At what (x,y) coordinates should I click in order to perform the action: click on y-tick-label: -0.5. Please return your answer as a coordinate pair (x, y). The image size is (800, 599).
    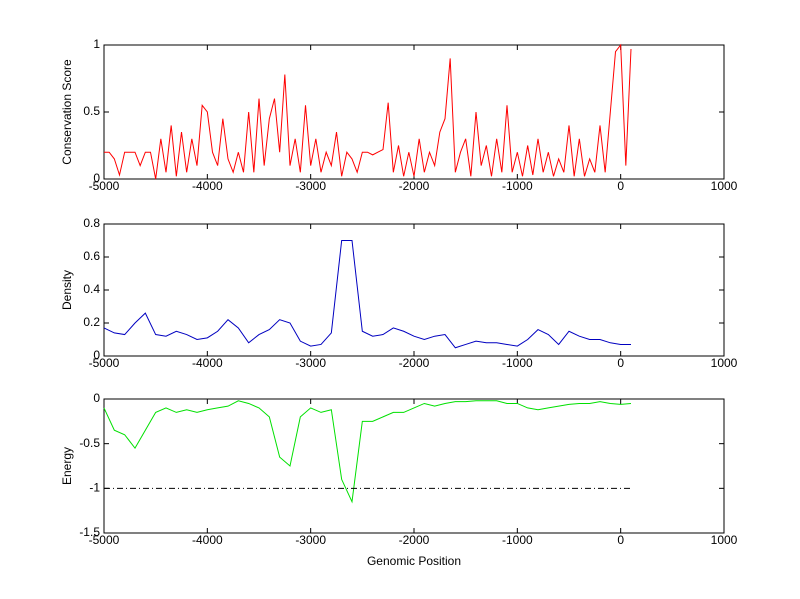
    Looking at the image, I should click on (89, 443).